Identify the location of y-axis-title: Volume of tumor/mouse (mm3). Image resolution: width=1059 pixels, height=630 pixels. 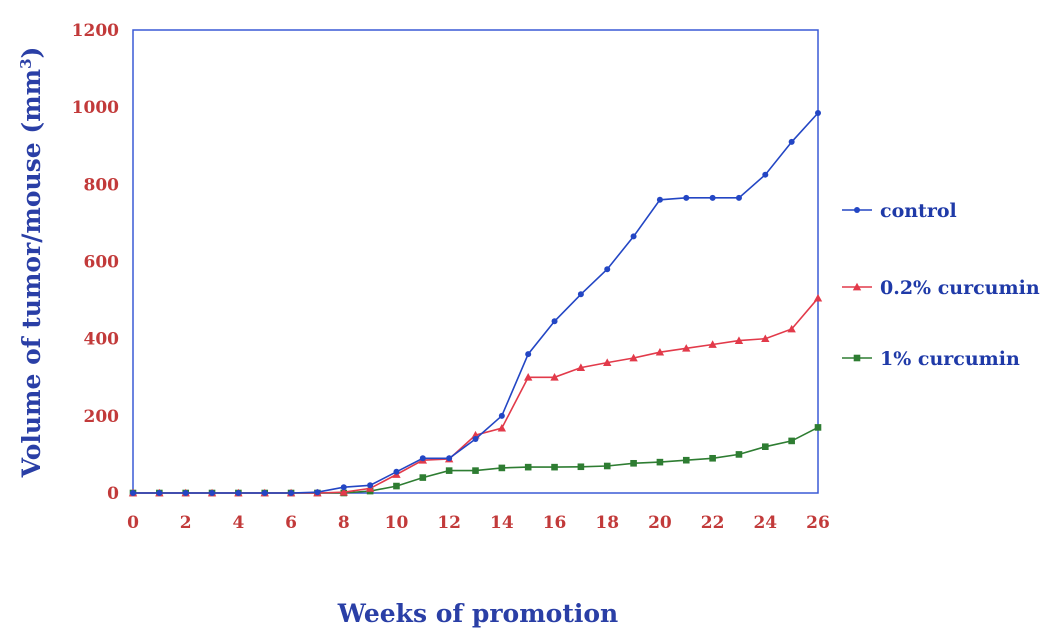
(31, 263).